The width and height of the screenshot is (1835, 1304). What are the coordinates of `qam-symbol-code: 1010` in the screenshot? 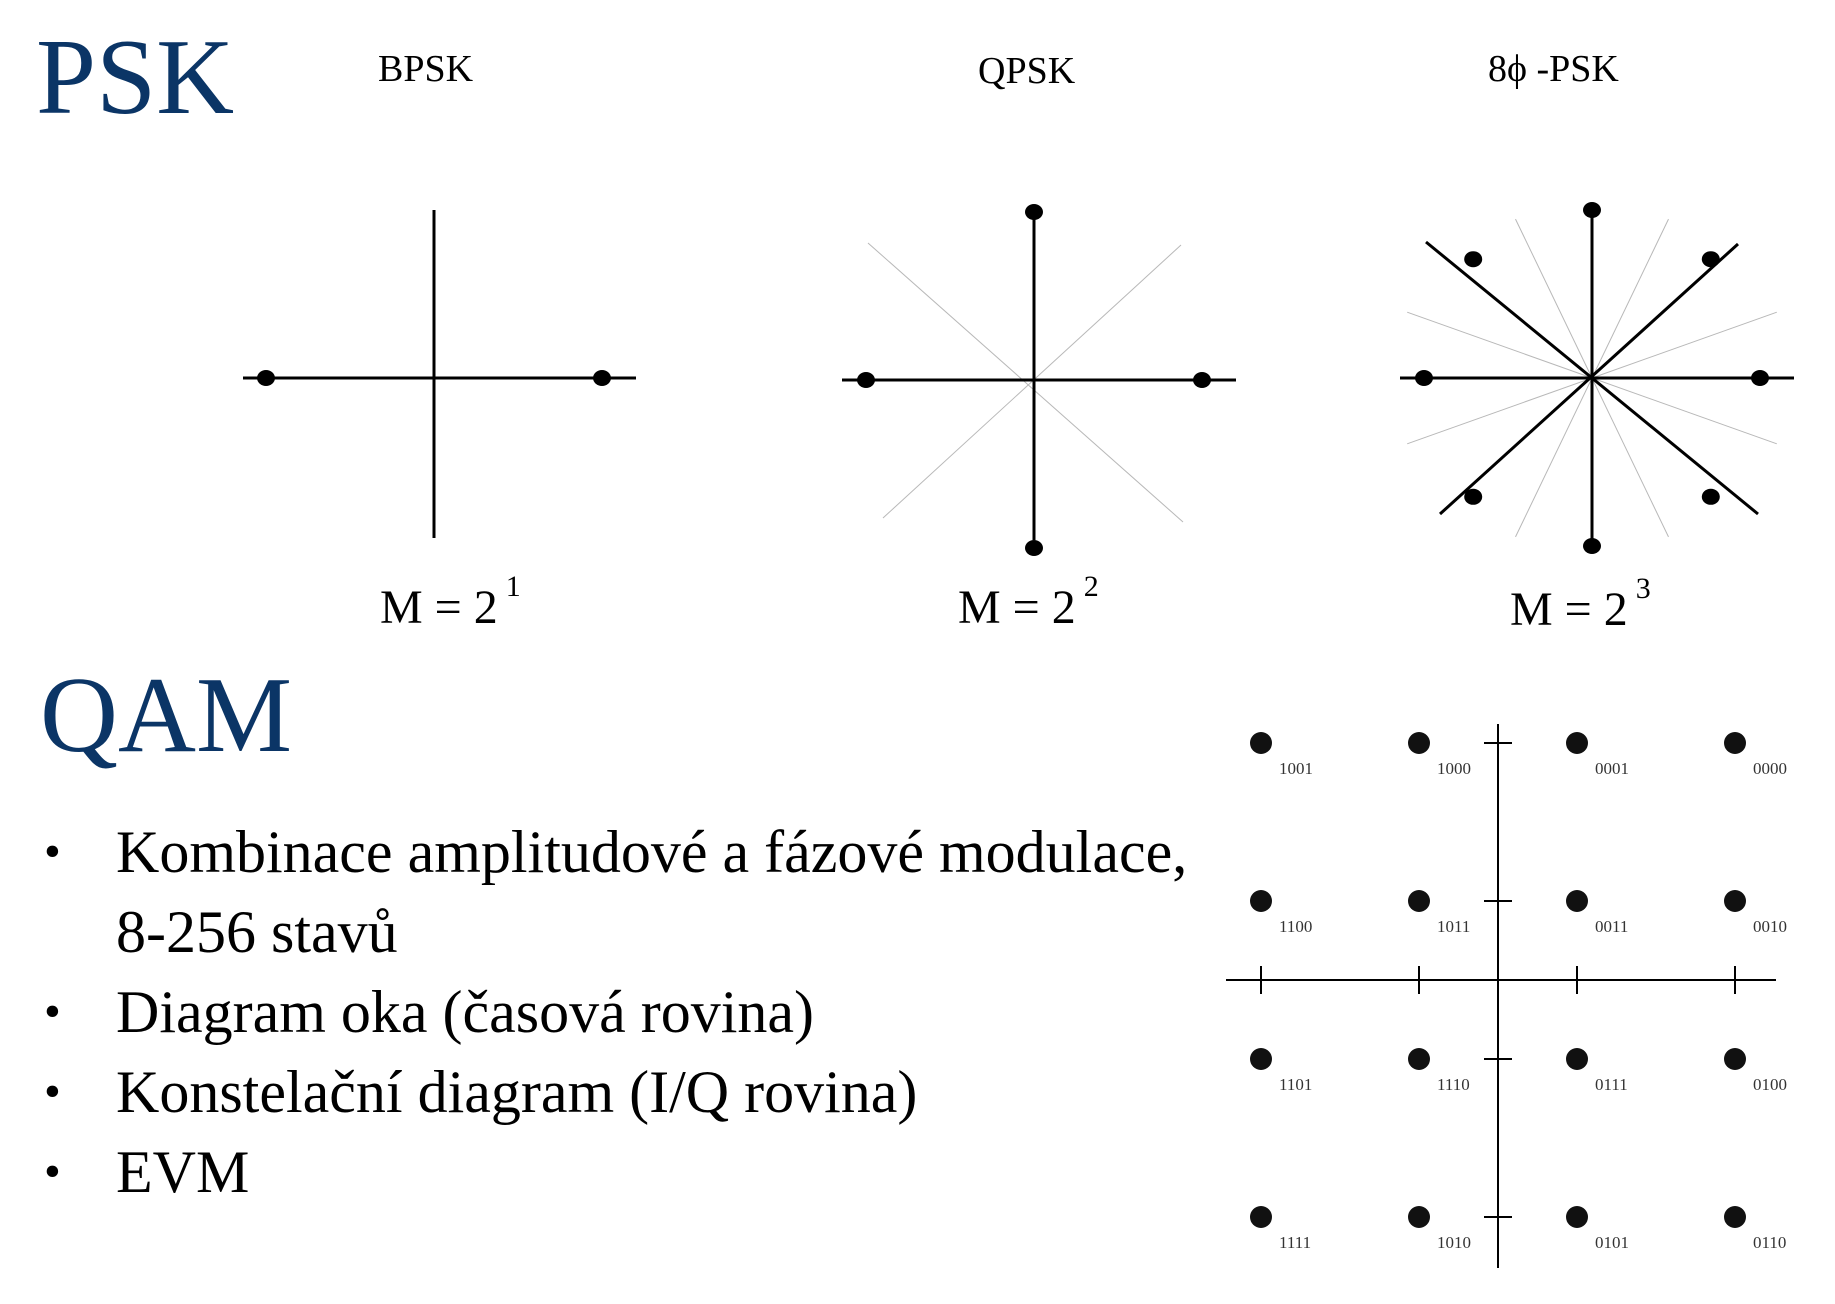 It's located at (1454, 1242).